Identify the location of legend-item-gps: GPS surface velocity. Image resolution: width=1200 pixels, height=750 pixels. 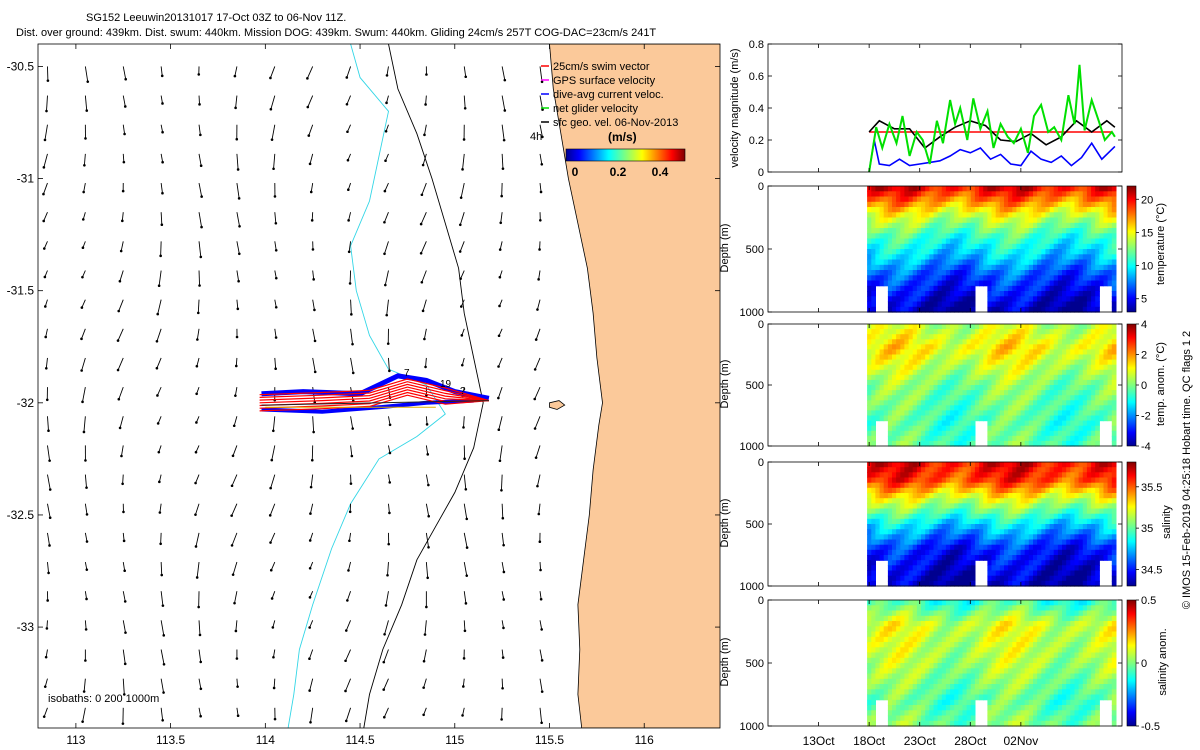
(598, 81).